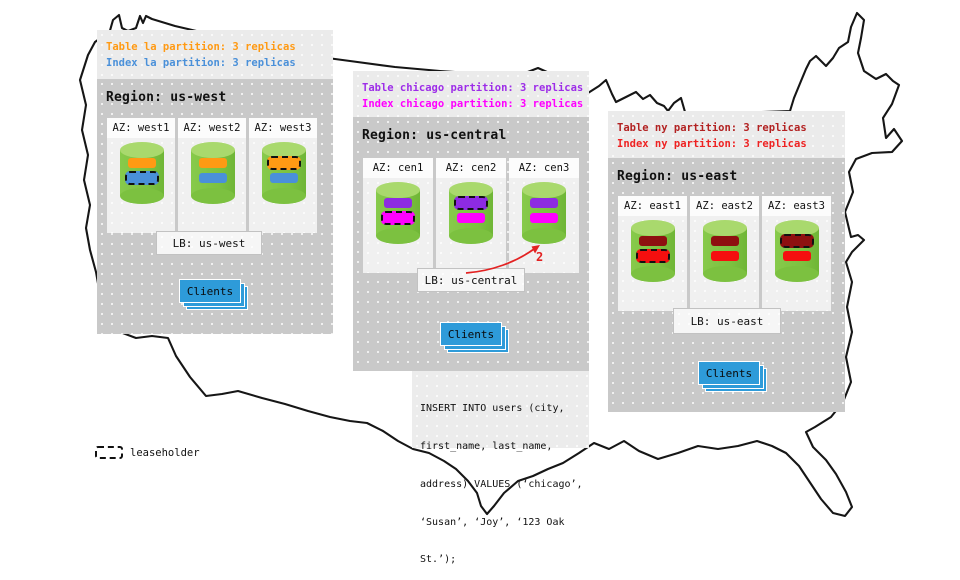 The height and width of the screenshot is (580, 960). I want to click on region-title-us-east: Region: us-east, so click(677, 176).